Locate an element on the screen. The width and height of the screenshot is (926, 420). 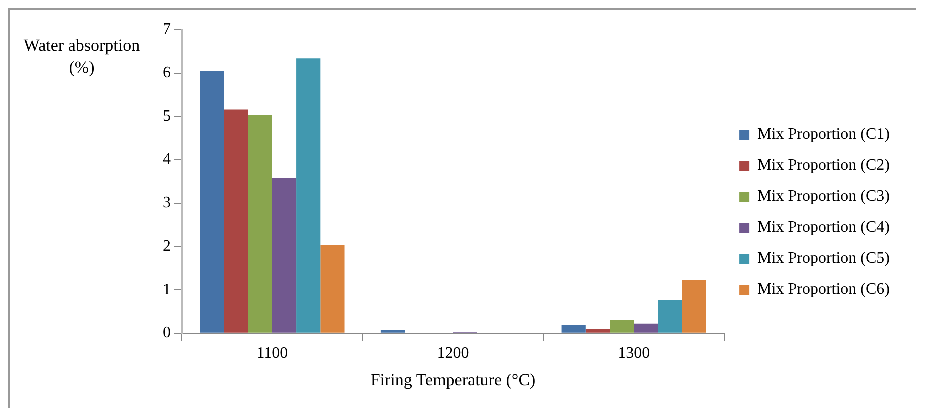
y-tick-label: 6 is located at coordinates (167, 73).